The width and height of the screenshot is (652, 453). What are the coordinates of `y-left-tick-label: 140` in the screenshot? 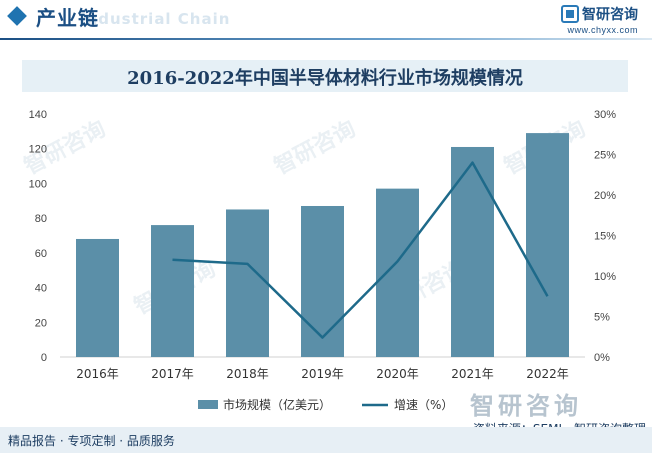 It's located at (38, 115).